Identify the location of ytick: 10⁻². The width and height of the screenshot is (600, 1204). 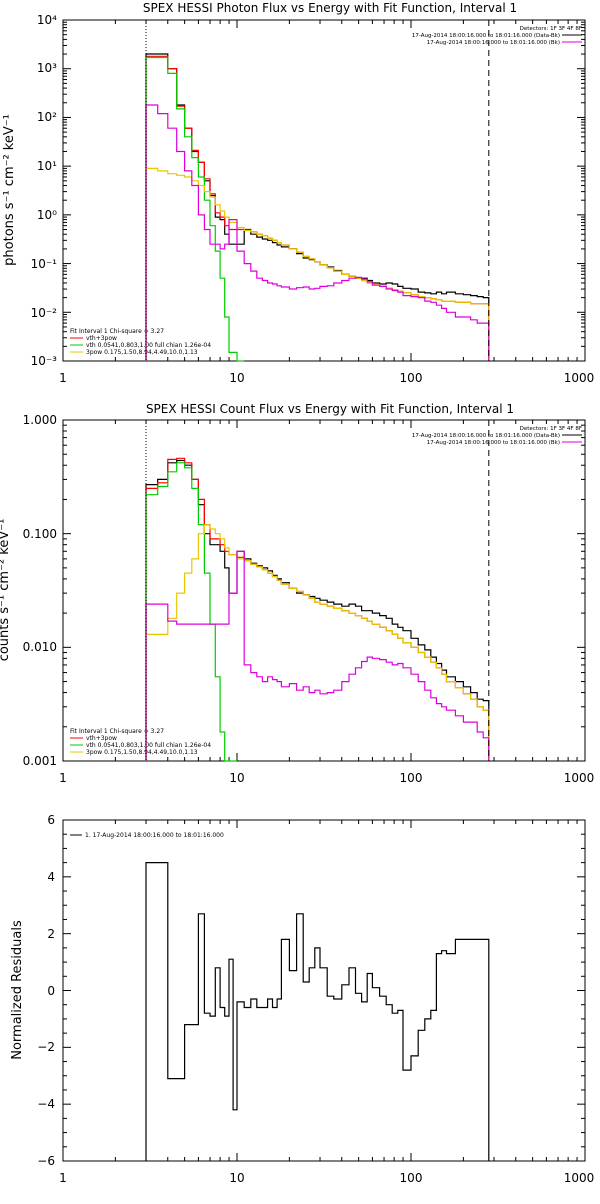
(44, 313).